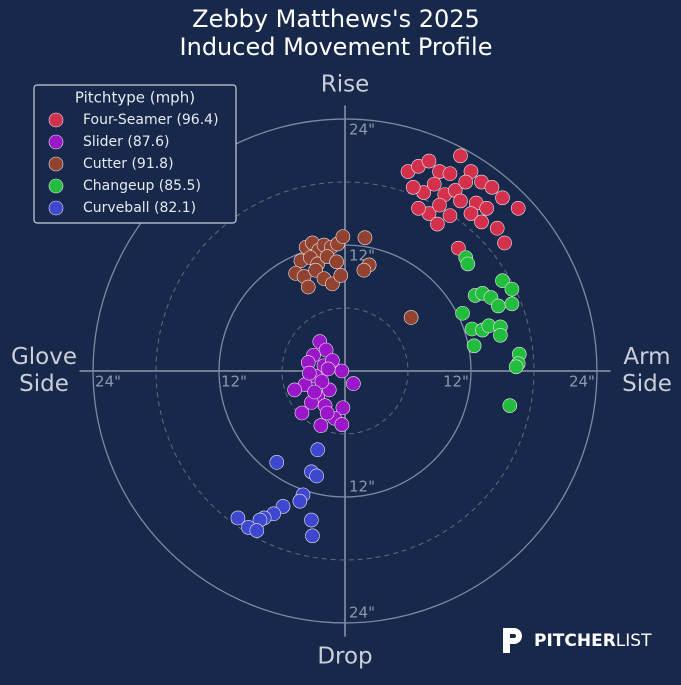 This screenshot has width=681, height=685. Describe the element at coordinates (512, 640) in the screenshot. I see `logo-icon` at that location.